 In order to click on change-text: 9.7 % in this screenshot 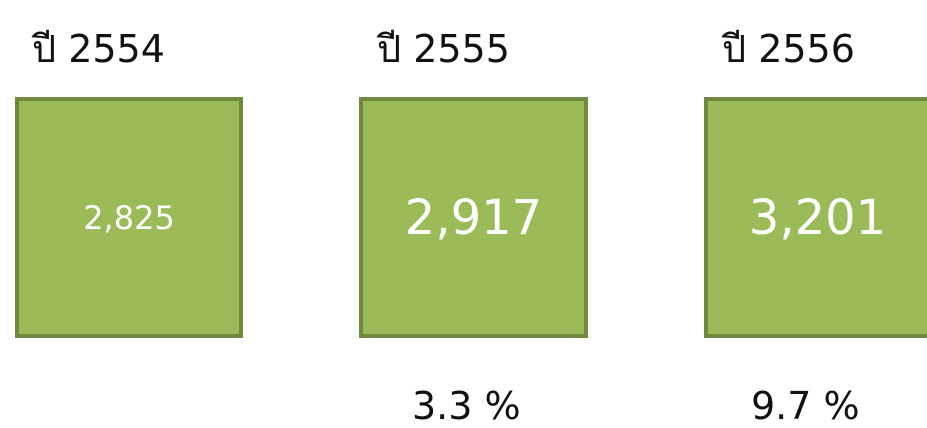, I will do `click(805, 406)`.